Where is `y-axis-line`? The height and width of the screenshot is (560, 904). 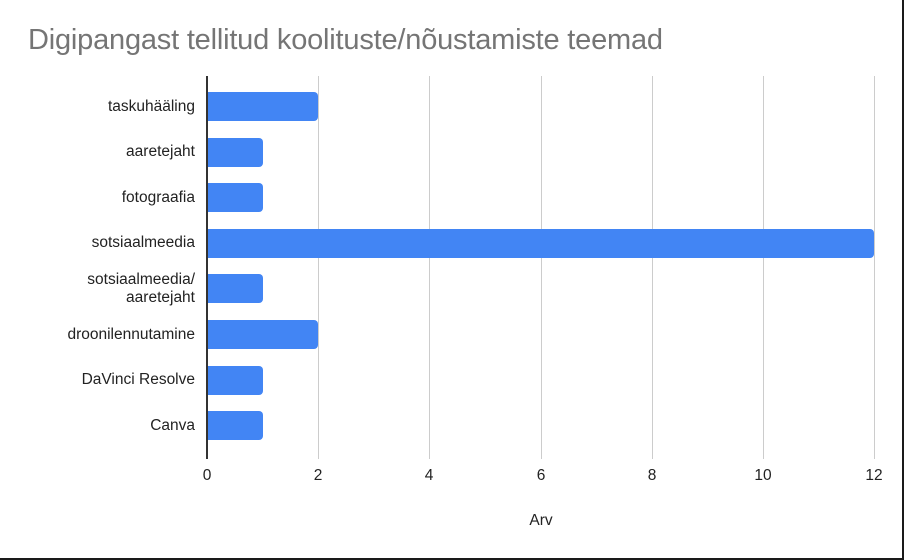
y-axis-line is located at coordinates (207, 267).